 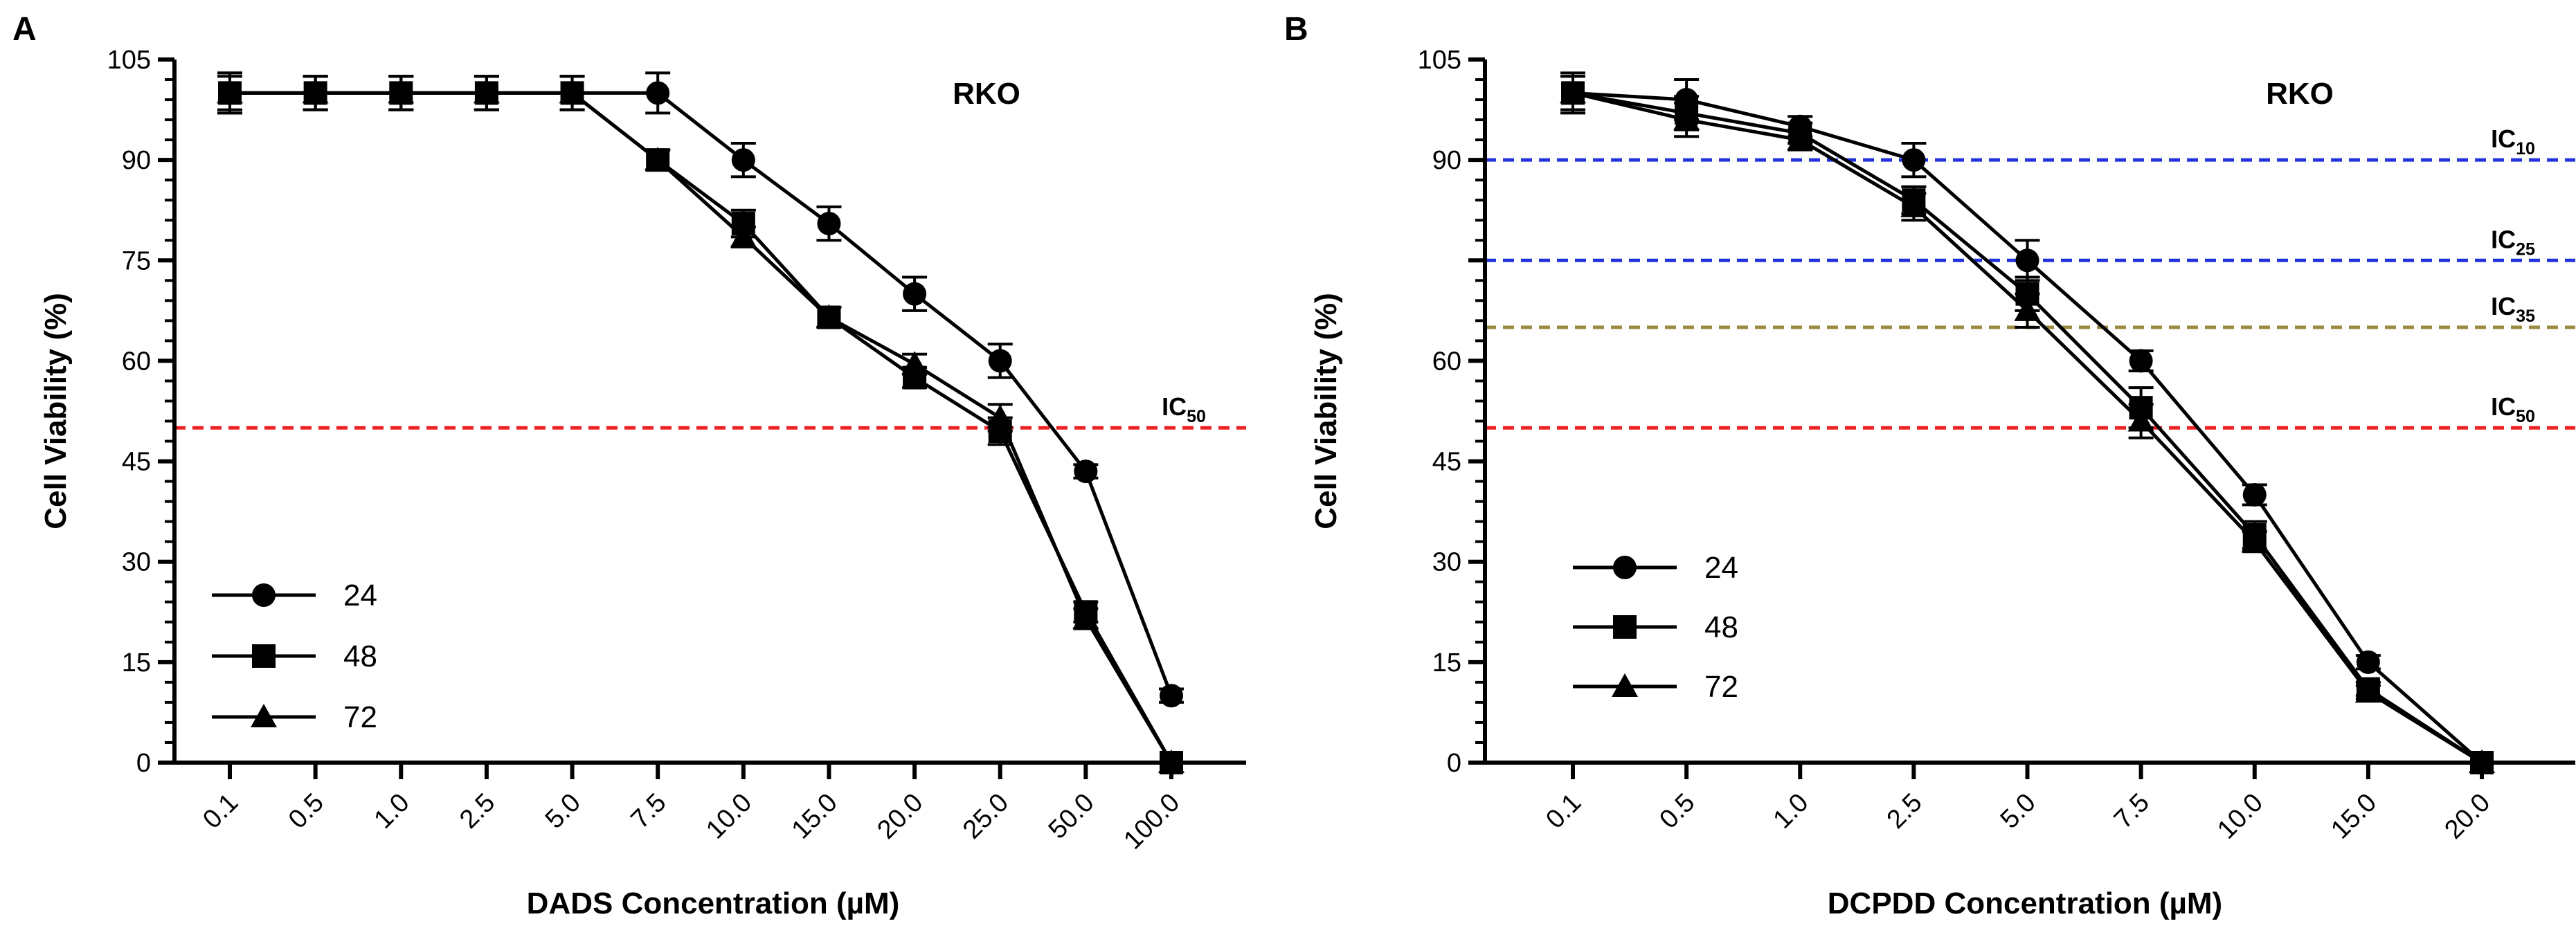 What do you see at coordinates (2513, 309) in the screenshot?
I see `reference-label-ic35: IC35` at bounding box center [2513, 309].